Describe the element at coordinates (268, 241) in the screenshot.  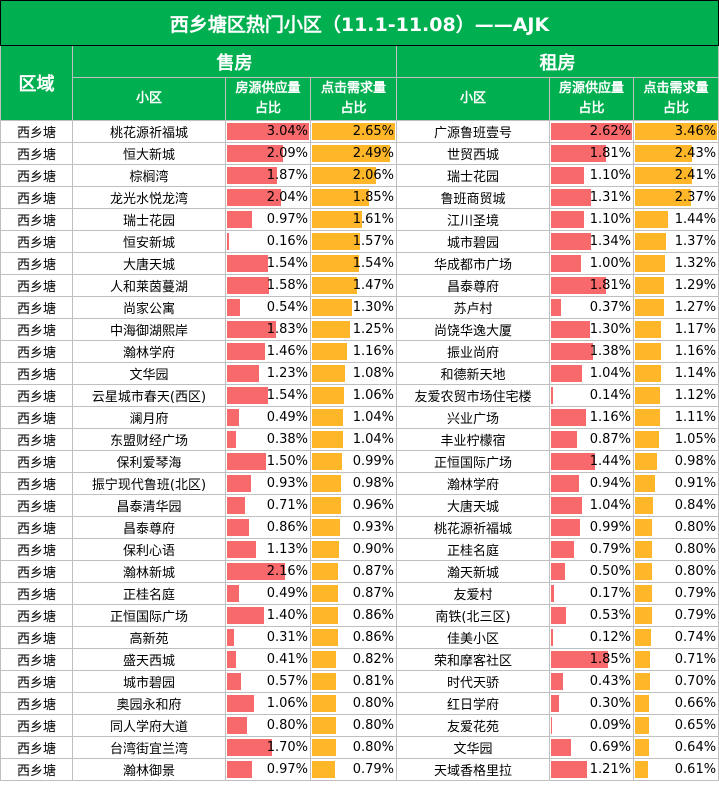
I see `sale-supply-cell: 0.16%` at that location.